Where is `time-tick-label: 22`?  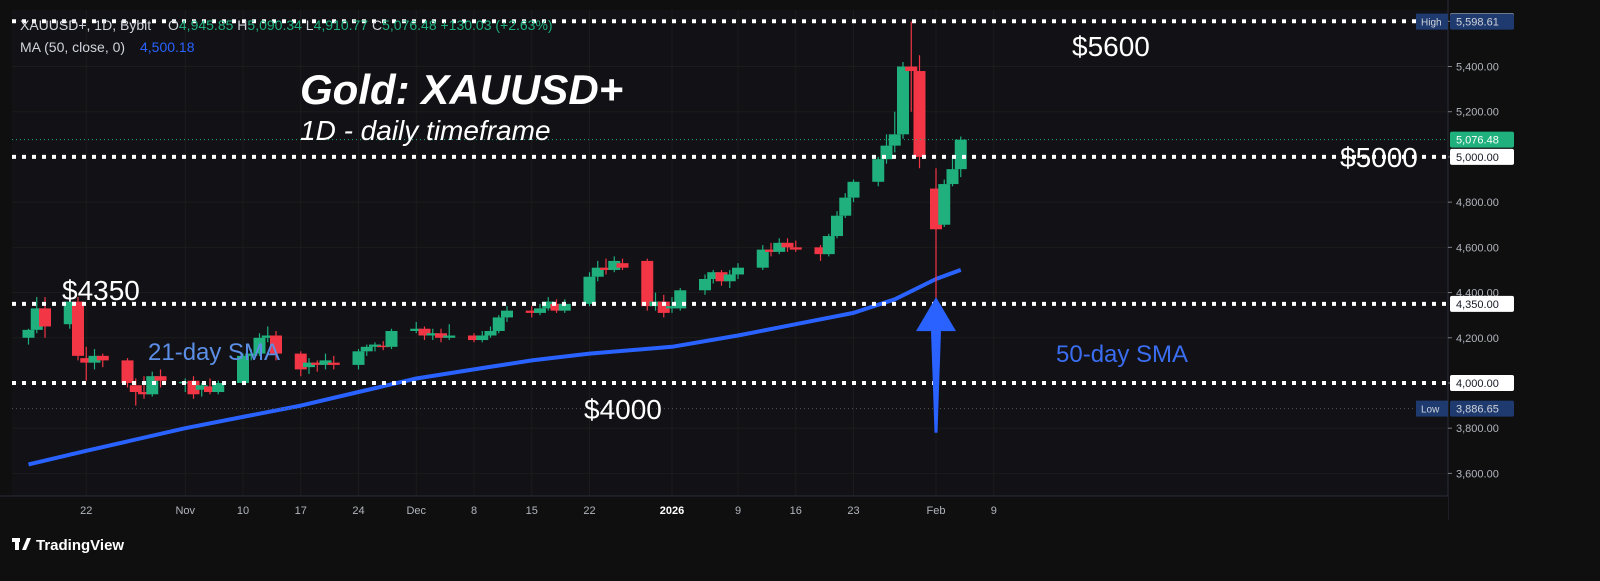 time-tick-label: 22 is located at coordinates (86, 511).